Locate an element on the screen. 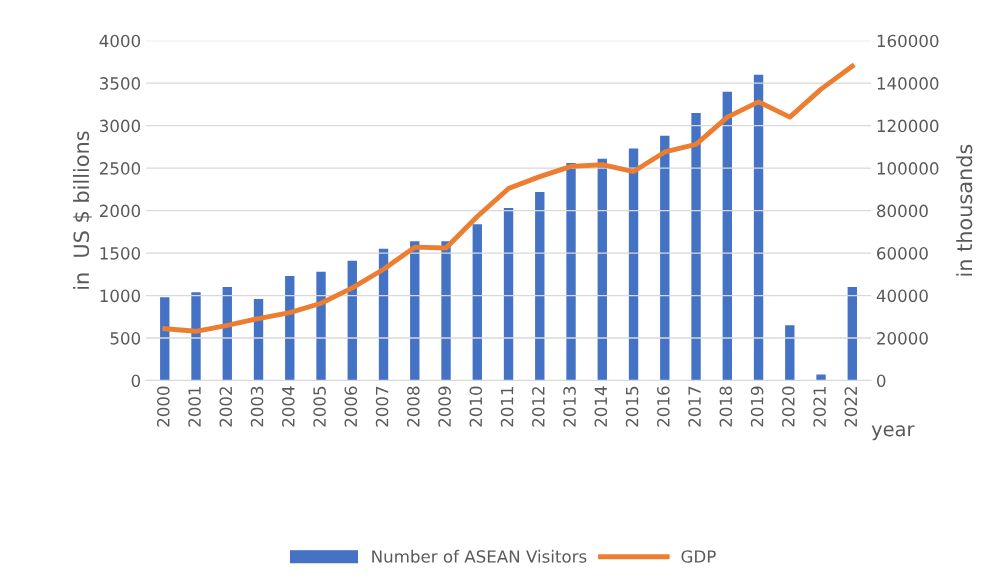 The width and height of the screenshot is (1007, 581). y-tick-label: 1500 is located at coordinates (120, 253).